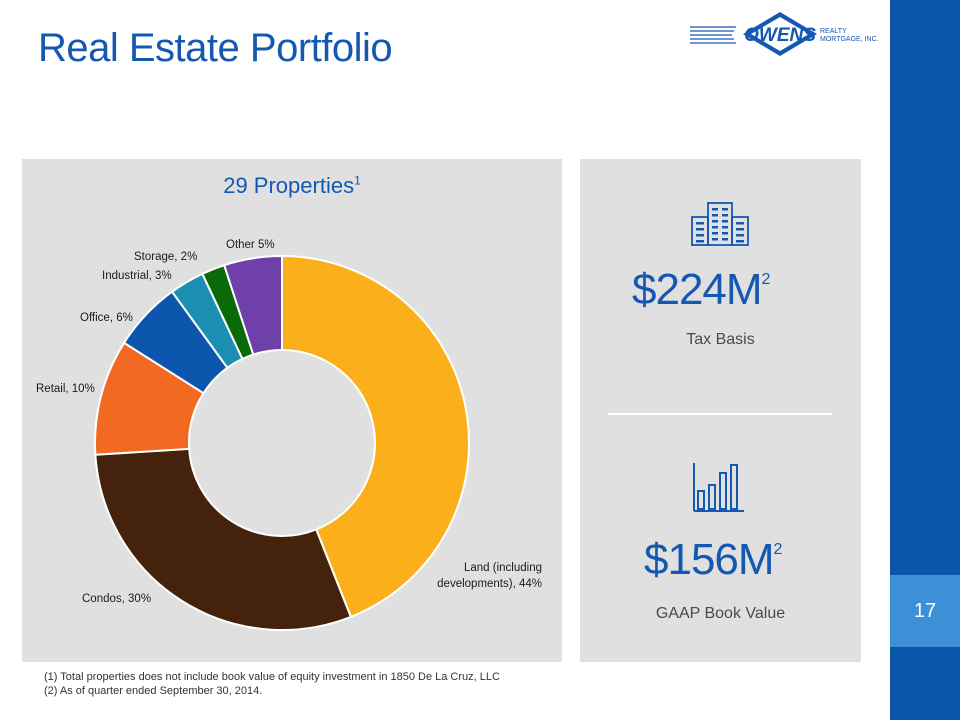 The image size is (960, 720). What do you see at coordinates (165, 257) in the screenshot?
I see `slice-label-storage: Storage, 2%` at bounding box center [165, 257].